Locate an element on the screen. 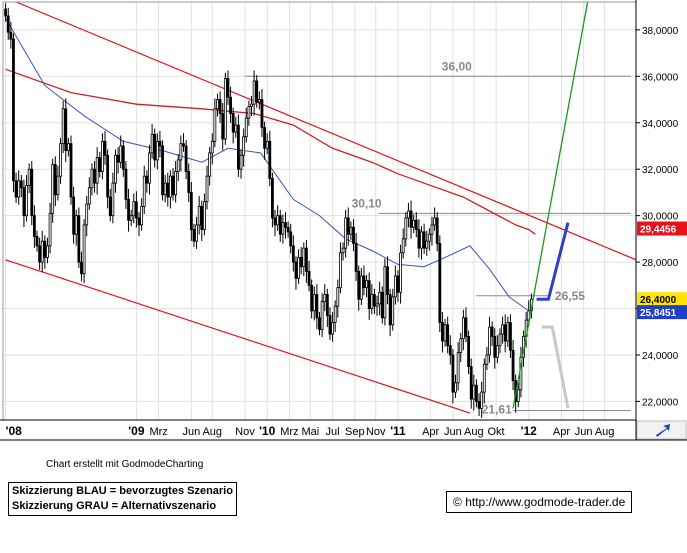  scenario-blue-line is located at coordinates (553, 261).